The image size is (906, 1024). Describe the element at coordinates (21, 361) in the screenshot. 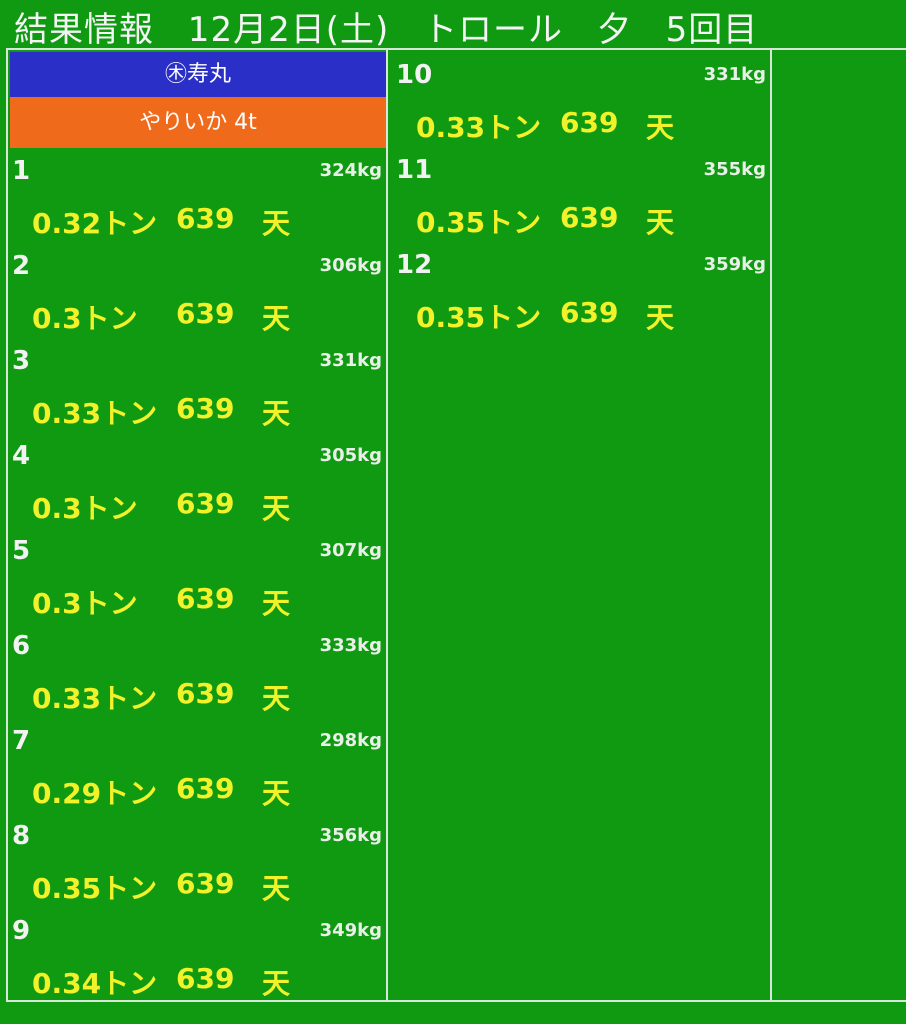

I see `row-number: 3` at that location.